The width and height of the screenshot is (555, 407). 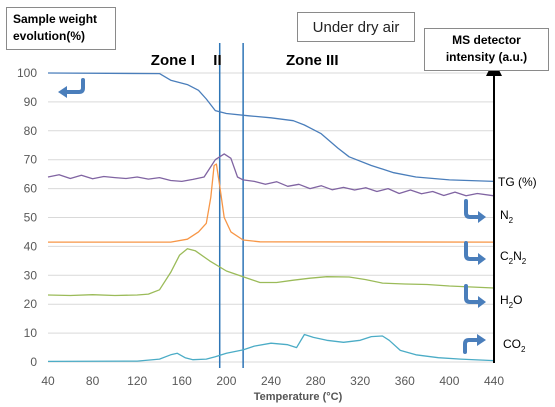 I want to click on x-tick-label: 280, so click(x=316, y=381).